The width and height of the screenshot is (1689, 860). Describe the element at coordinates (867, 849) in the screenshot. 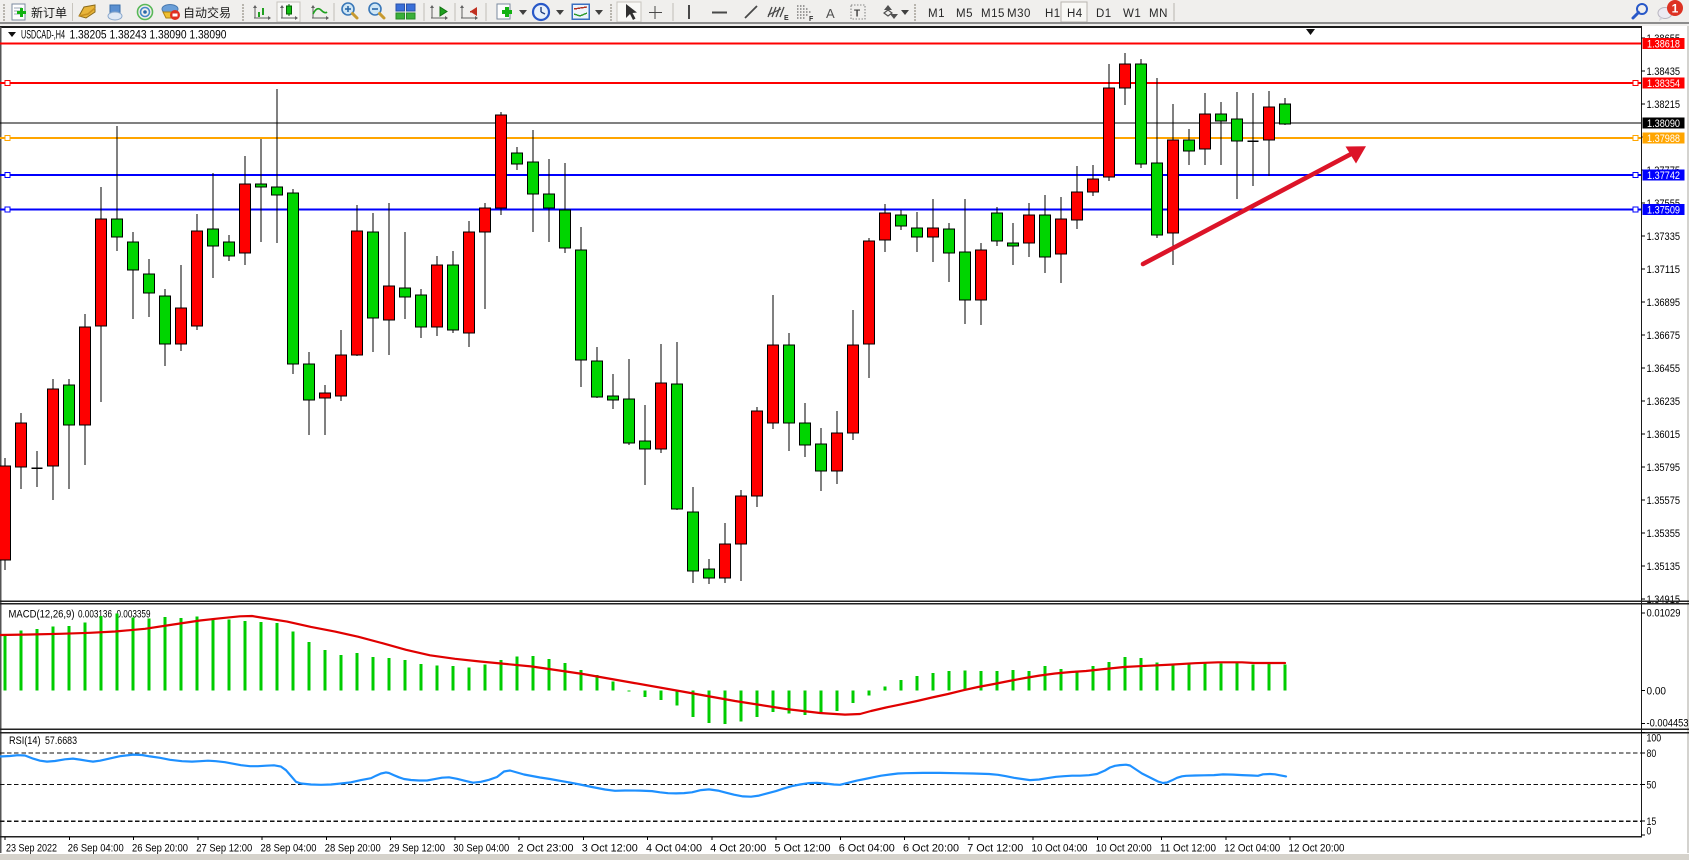

I see `svg-text: 6 Oct 04:00` at that location.